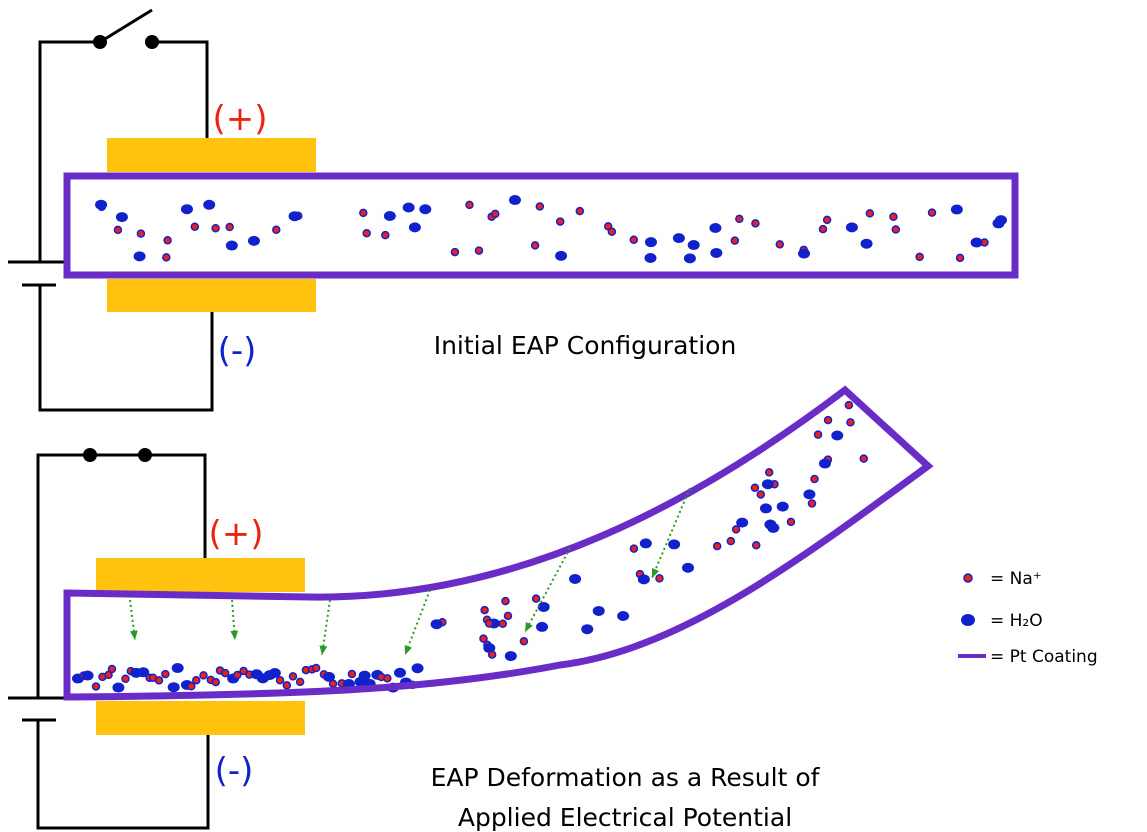 This screenshot has height=832, width=1147. I want to click on legend-label: = Na⁺, so click(1016, 579).